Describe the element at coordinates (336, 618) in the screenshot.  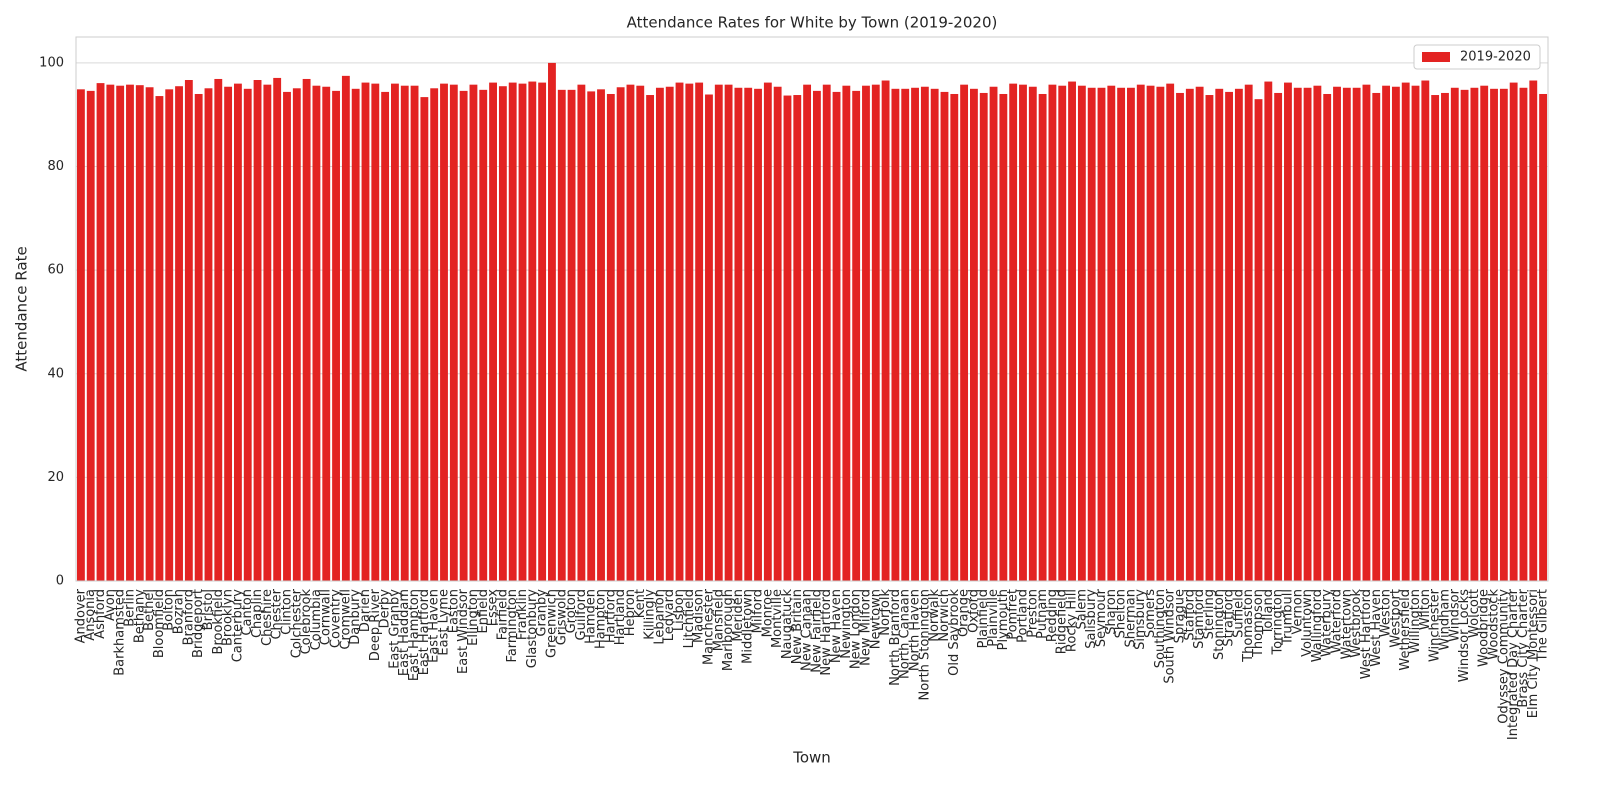
I see `x-tick-label: Coventry` at that location.